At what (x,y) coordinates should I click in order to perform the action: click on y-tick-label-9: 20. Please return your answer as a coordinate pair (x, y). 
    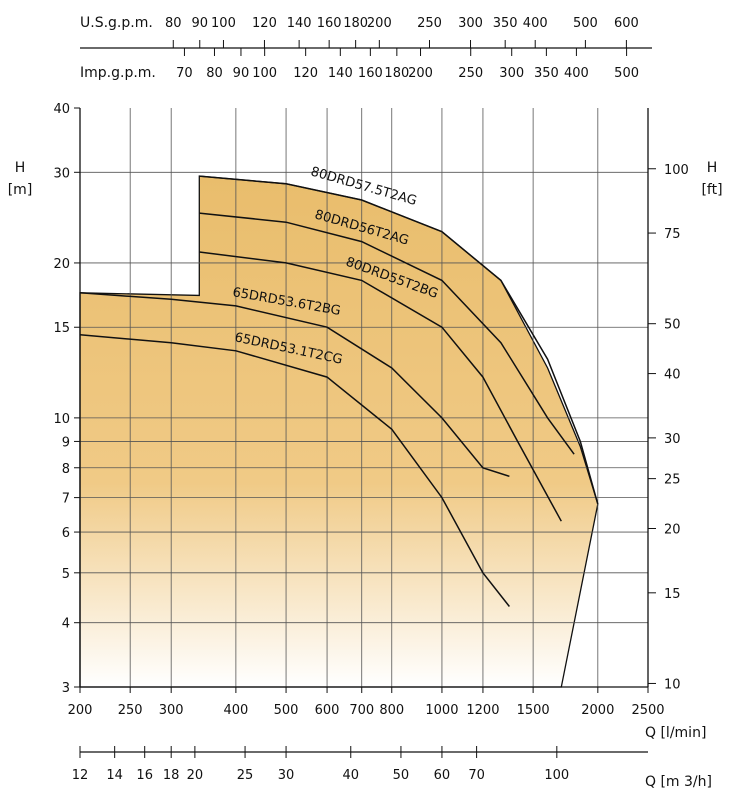
    Looking at the image, I should click on (61, 264).